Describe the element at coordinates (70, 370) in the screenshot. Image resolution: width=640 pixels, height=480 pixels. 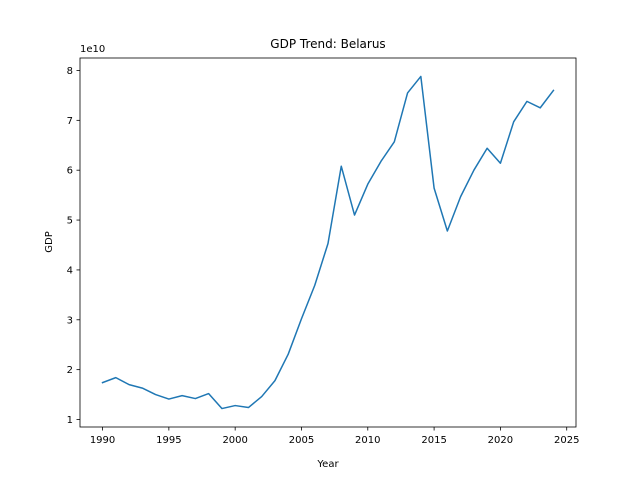
I see `y-tick-label: 2` at that location.